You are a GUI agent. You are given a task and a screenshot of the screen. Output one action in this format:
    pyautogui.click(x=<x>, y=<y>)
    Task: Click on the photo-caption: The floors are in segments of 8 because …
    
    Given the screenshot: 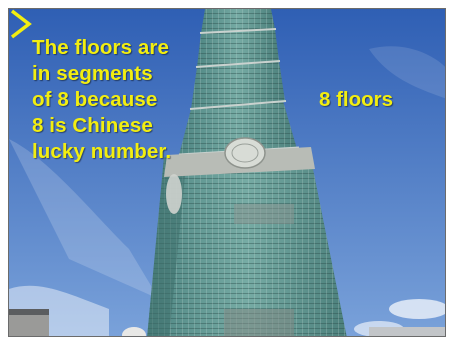 What is the action you would take?
    pyautogui.click(x=102, y=99)
    